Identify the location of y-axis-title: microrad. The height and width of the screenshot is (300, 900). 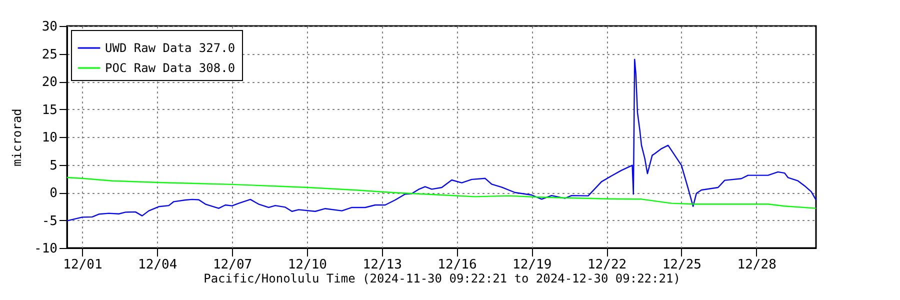
(17, 137).